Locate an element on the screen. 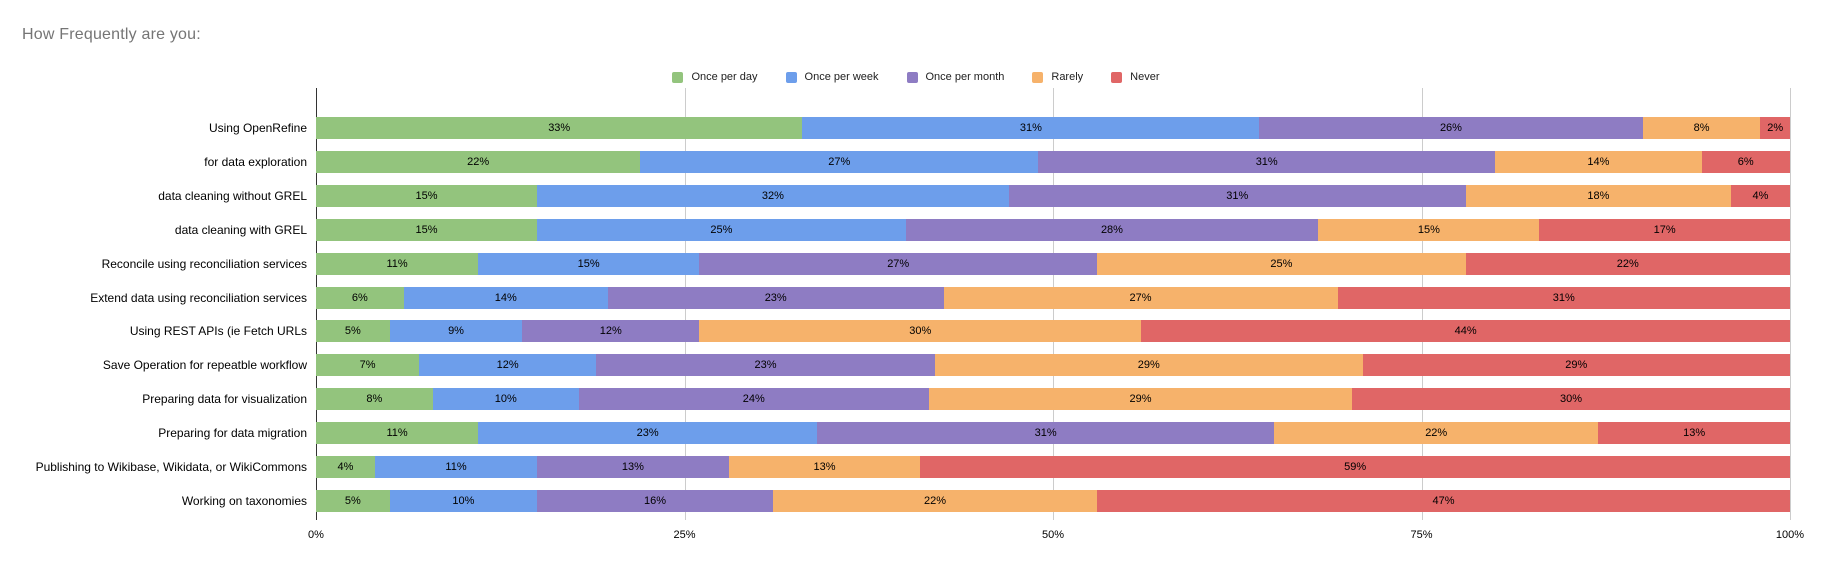  bar-segment: 59% is located at coordinates (1355, 467).